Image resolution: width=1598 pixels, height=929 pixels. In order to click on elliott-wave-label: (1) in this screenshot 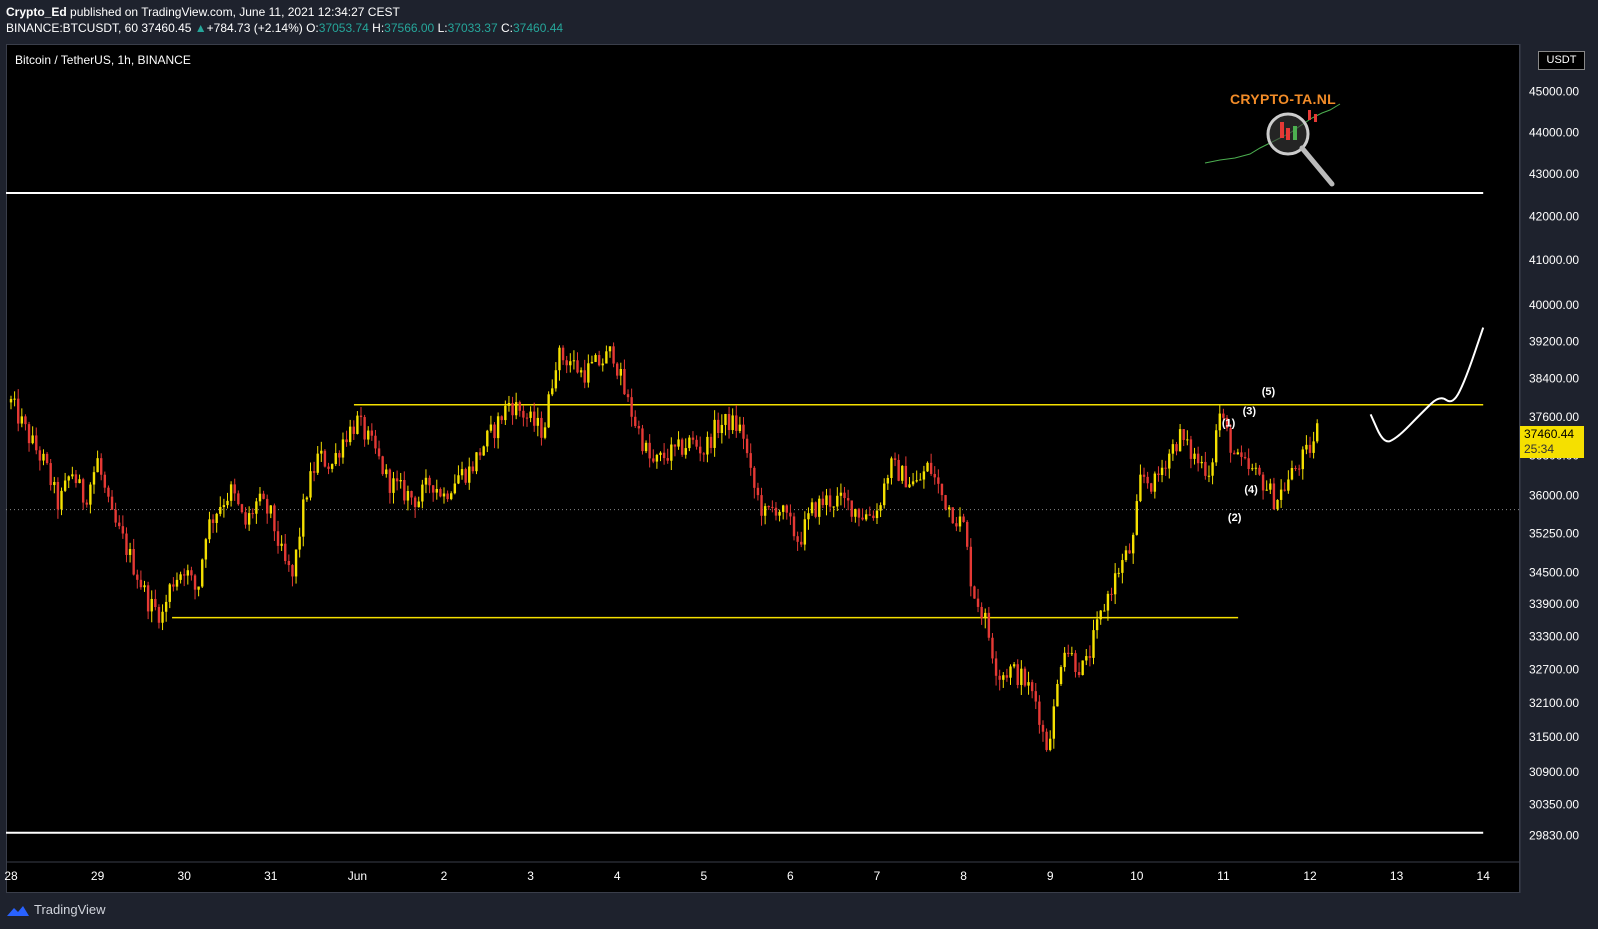, I will do `click(1229, 423)`.